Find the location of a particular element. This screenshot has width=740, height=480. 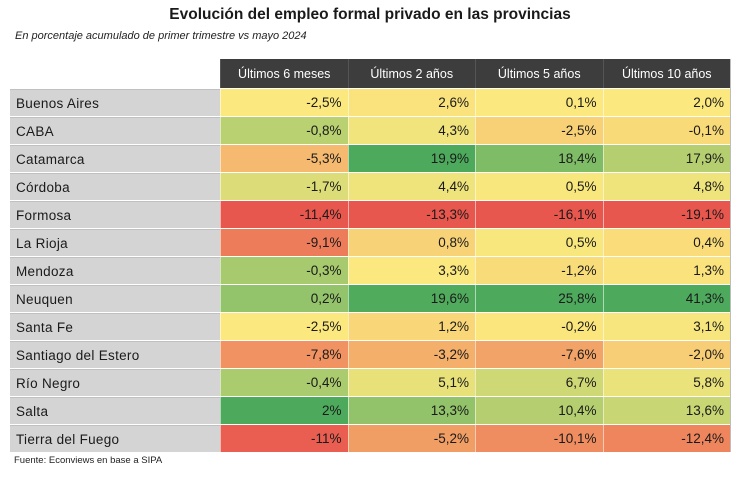

value-cell: 4,4% is located at coordinates (411, 186).